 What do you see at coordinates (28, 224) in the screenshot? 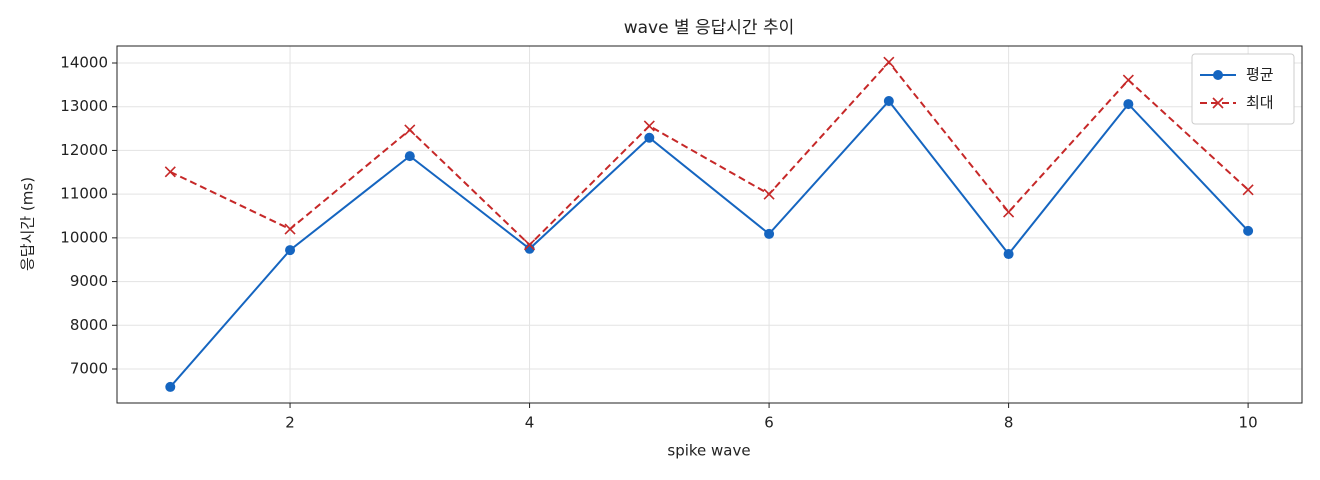
I see `y-axis-label: 응답시간 (ms)` at bounding box center [28, 224].